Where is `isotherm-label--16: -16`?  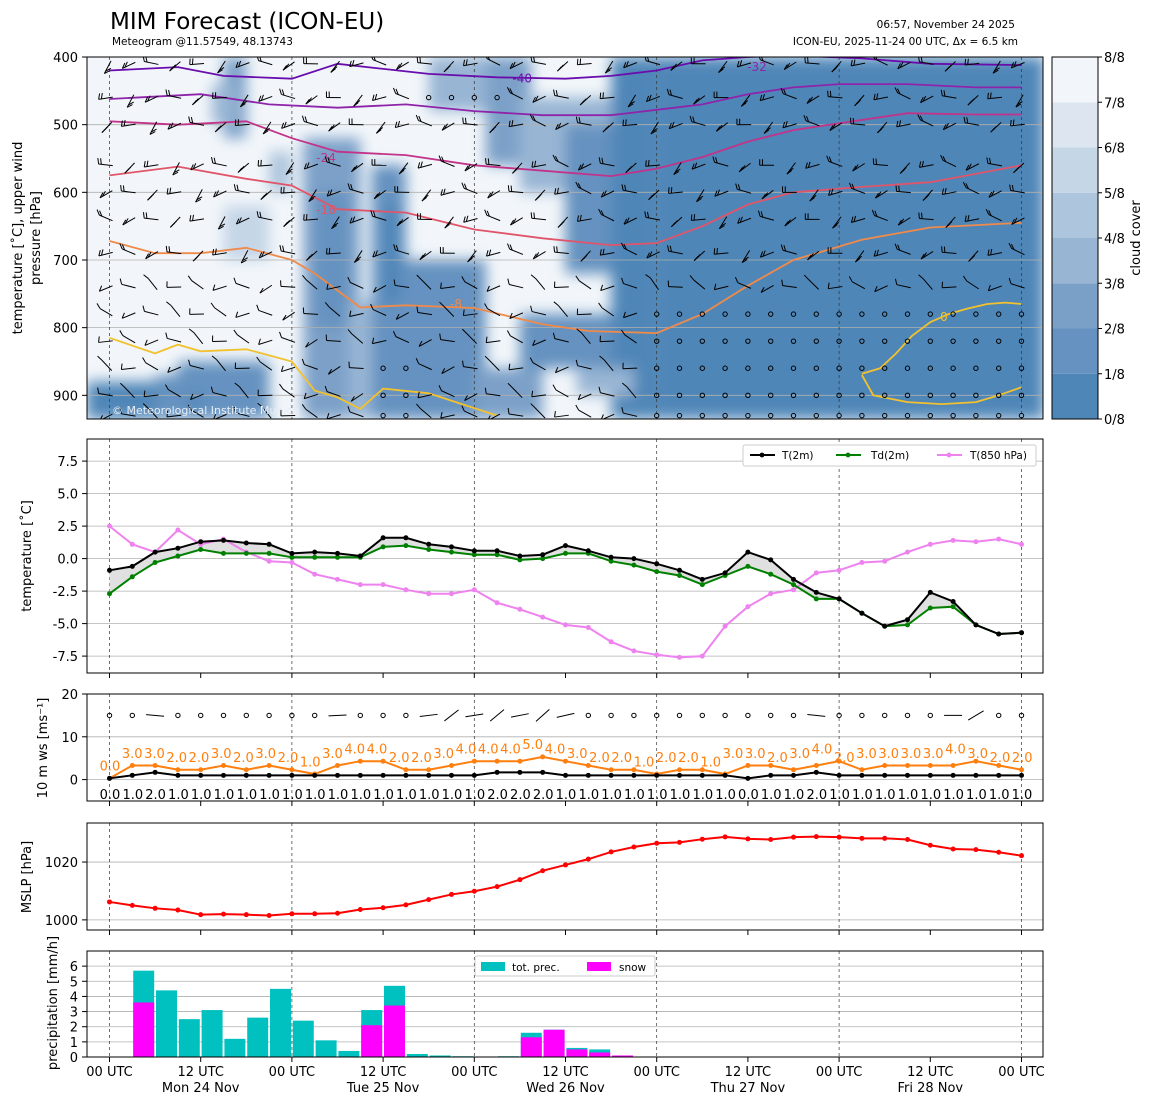
isotherm-label--16: -16 is located at coordinates (326, 210).